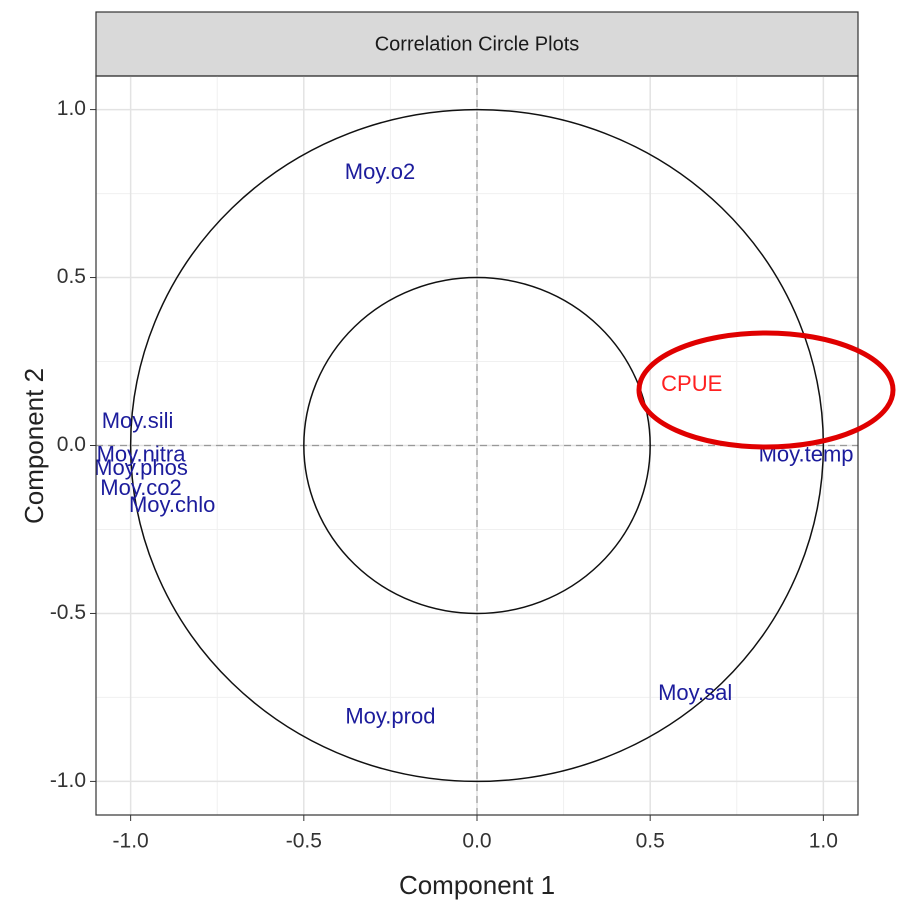 Image resolution: width=898 pixels, height=910 pixels. Describe the element at coordinates (172, 504) in the screenshot. I see `variable-label: Moy.chlo` at that location.